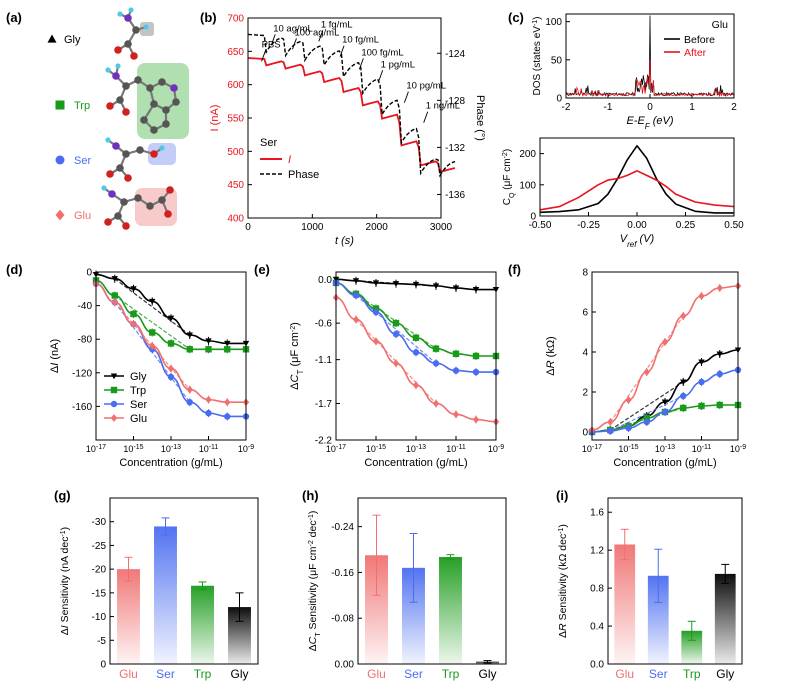 The image size is (797, 695). What do you see at coordinates (137, 207) in the screenshot?
I see `glu-structure` at bounding box center [137, 207].